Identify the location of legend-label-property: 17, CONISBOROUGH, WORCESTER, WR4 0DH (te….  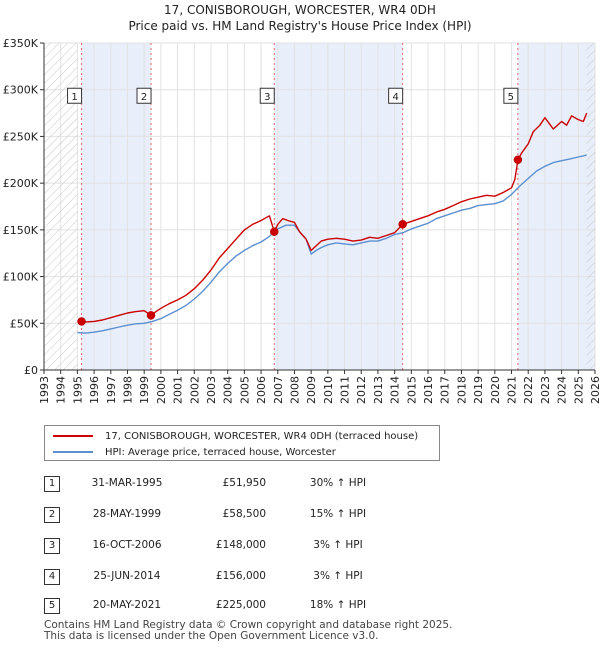
(262, 436).